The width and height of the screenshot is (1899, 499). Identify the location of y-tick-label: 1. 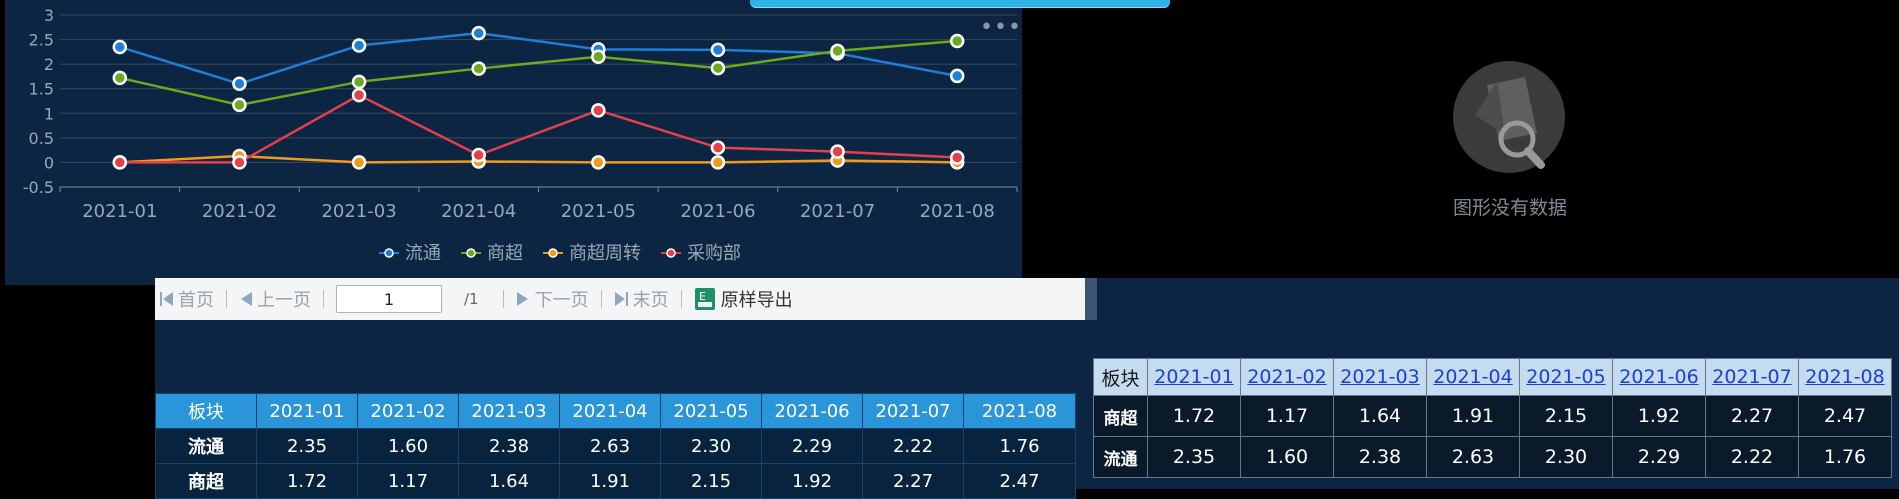
(49, 113).